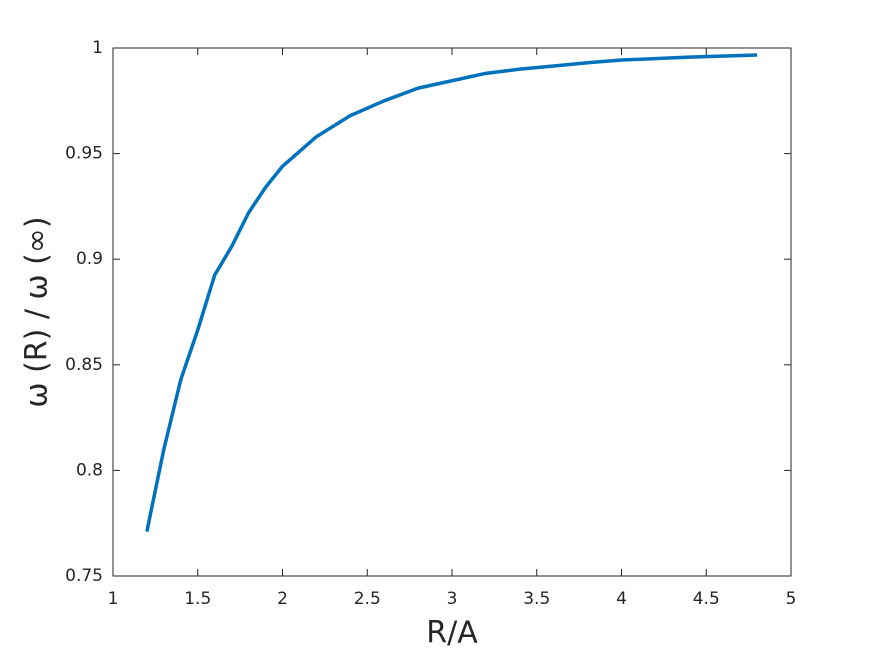 This screenshot has height=656, width=875. Describe the element at coordinates (37, 311) in the screenshot. I see `y-axis-label: ω (R) / ω (∞)` at that location.